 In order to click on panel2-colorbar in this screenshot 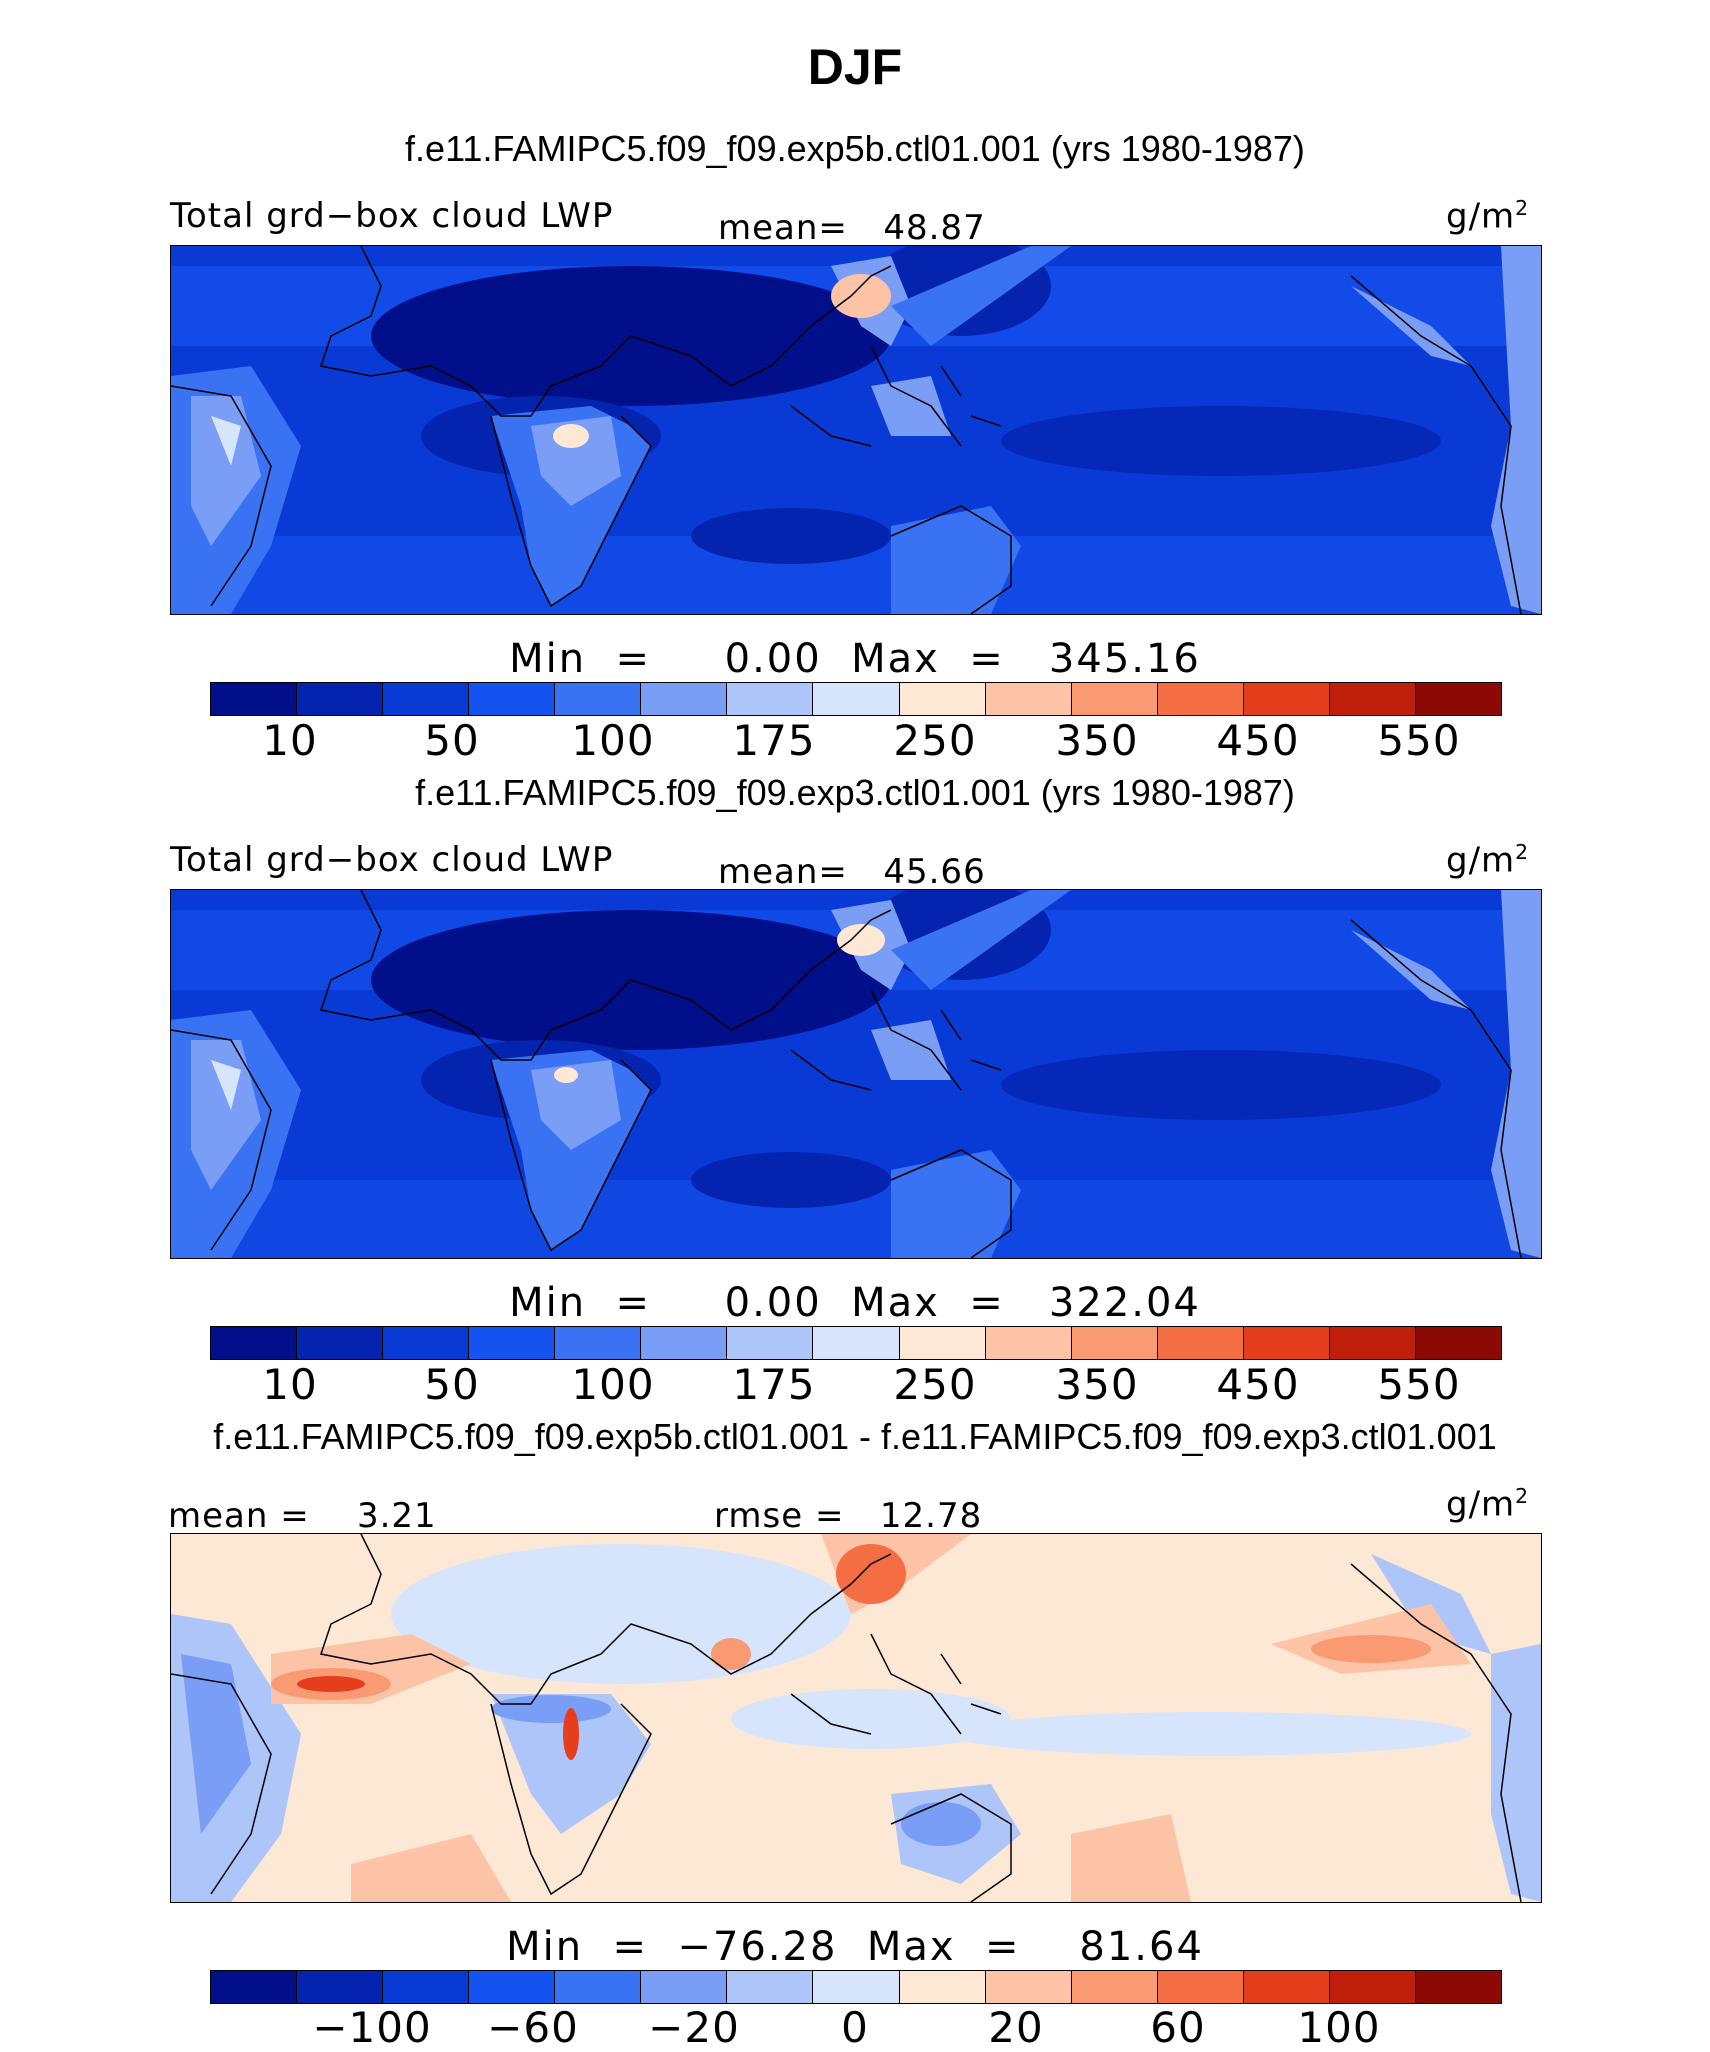, I will do `click(856, 1343)`.